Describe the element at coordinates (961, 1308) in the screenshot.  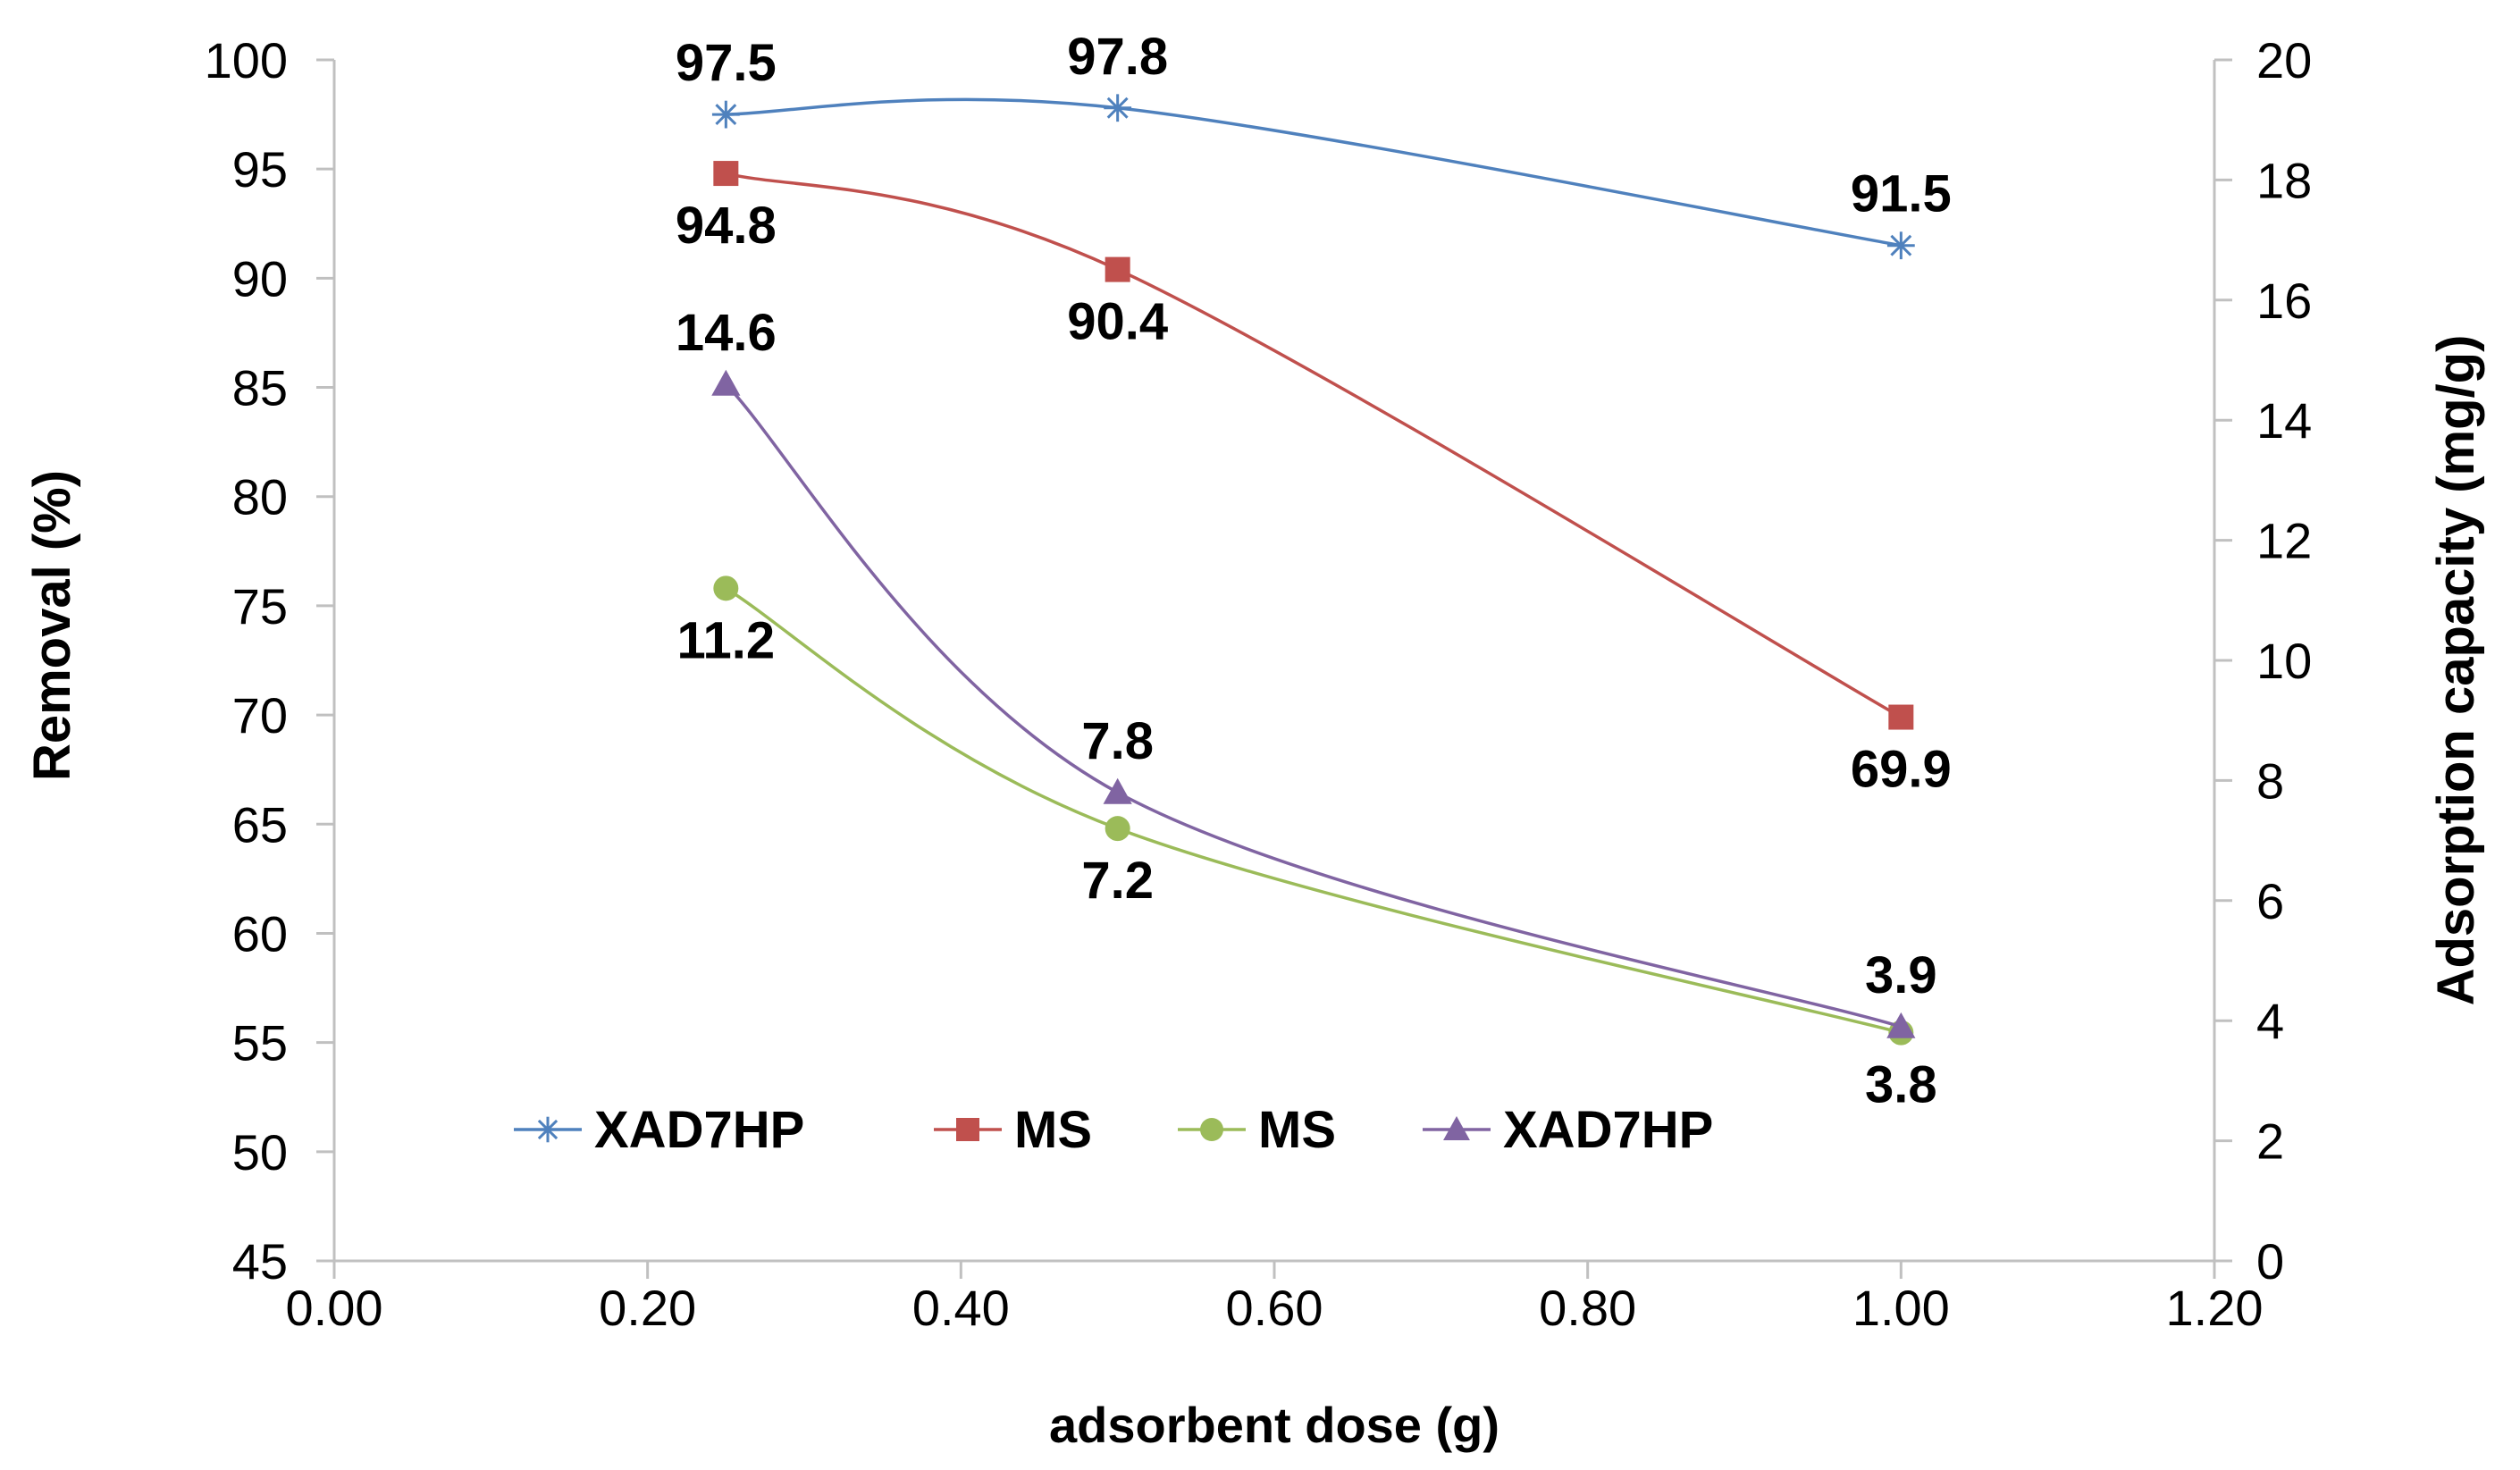
I see `x-tick-label: 0.40` at that location.